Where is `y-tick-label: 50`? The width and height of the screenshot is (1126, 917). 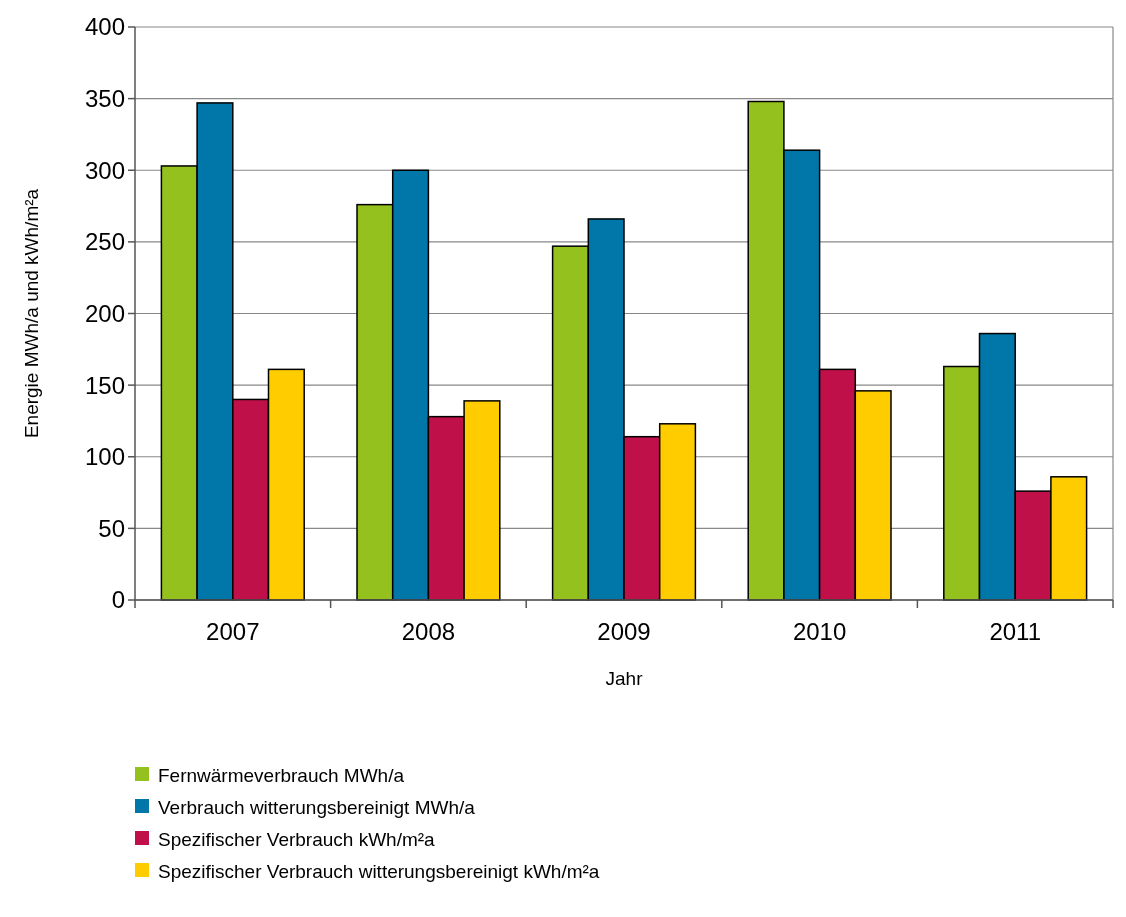
y-tick-label: 50 is located at coordinates (111, 528).